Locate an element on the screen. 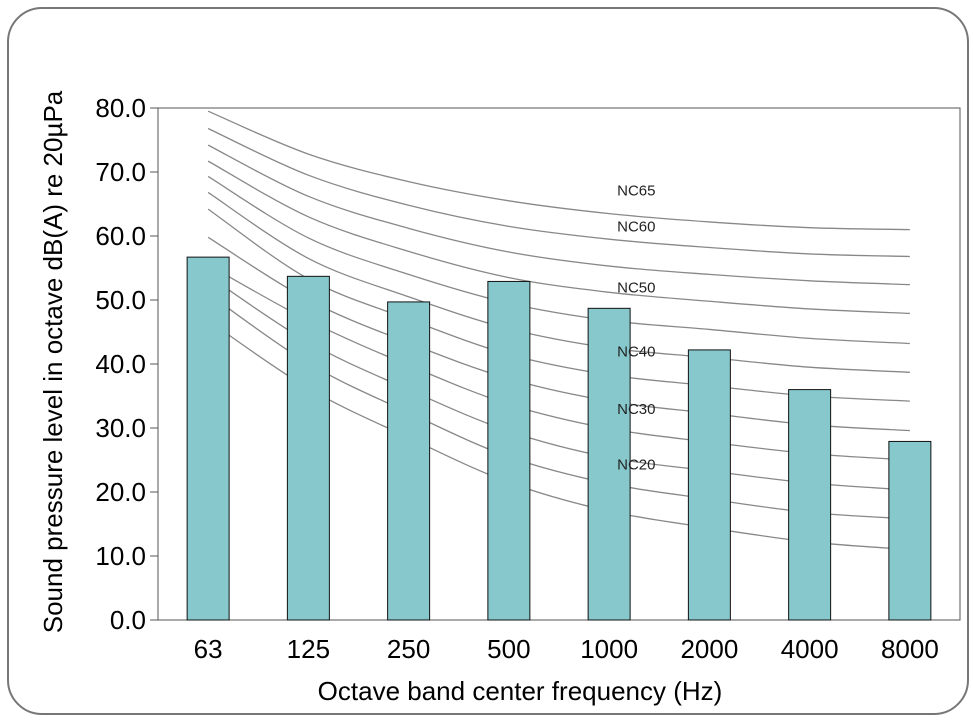  x-tick-label: 500 is located at coordinates (508, 649).